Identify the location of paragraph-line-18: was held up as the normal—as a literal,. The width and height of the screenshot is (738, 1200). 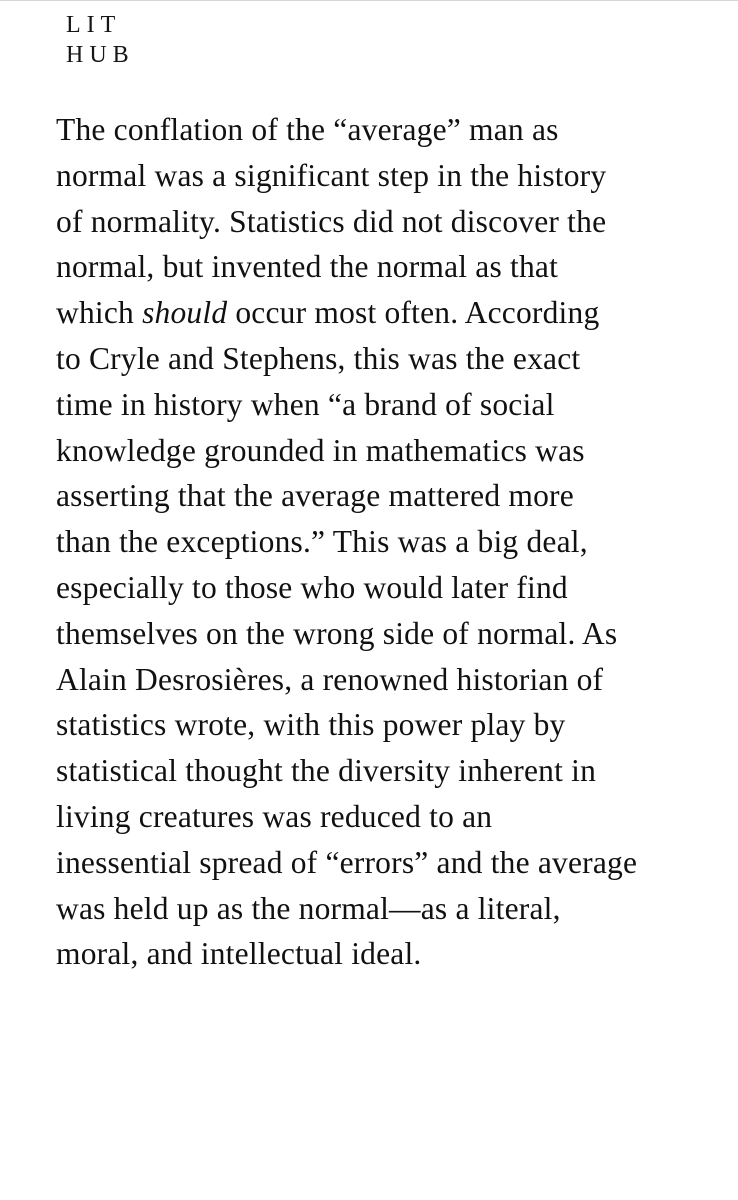
(308, 908).